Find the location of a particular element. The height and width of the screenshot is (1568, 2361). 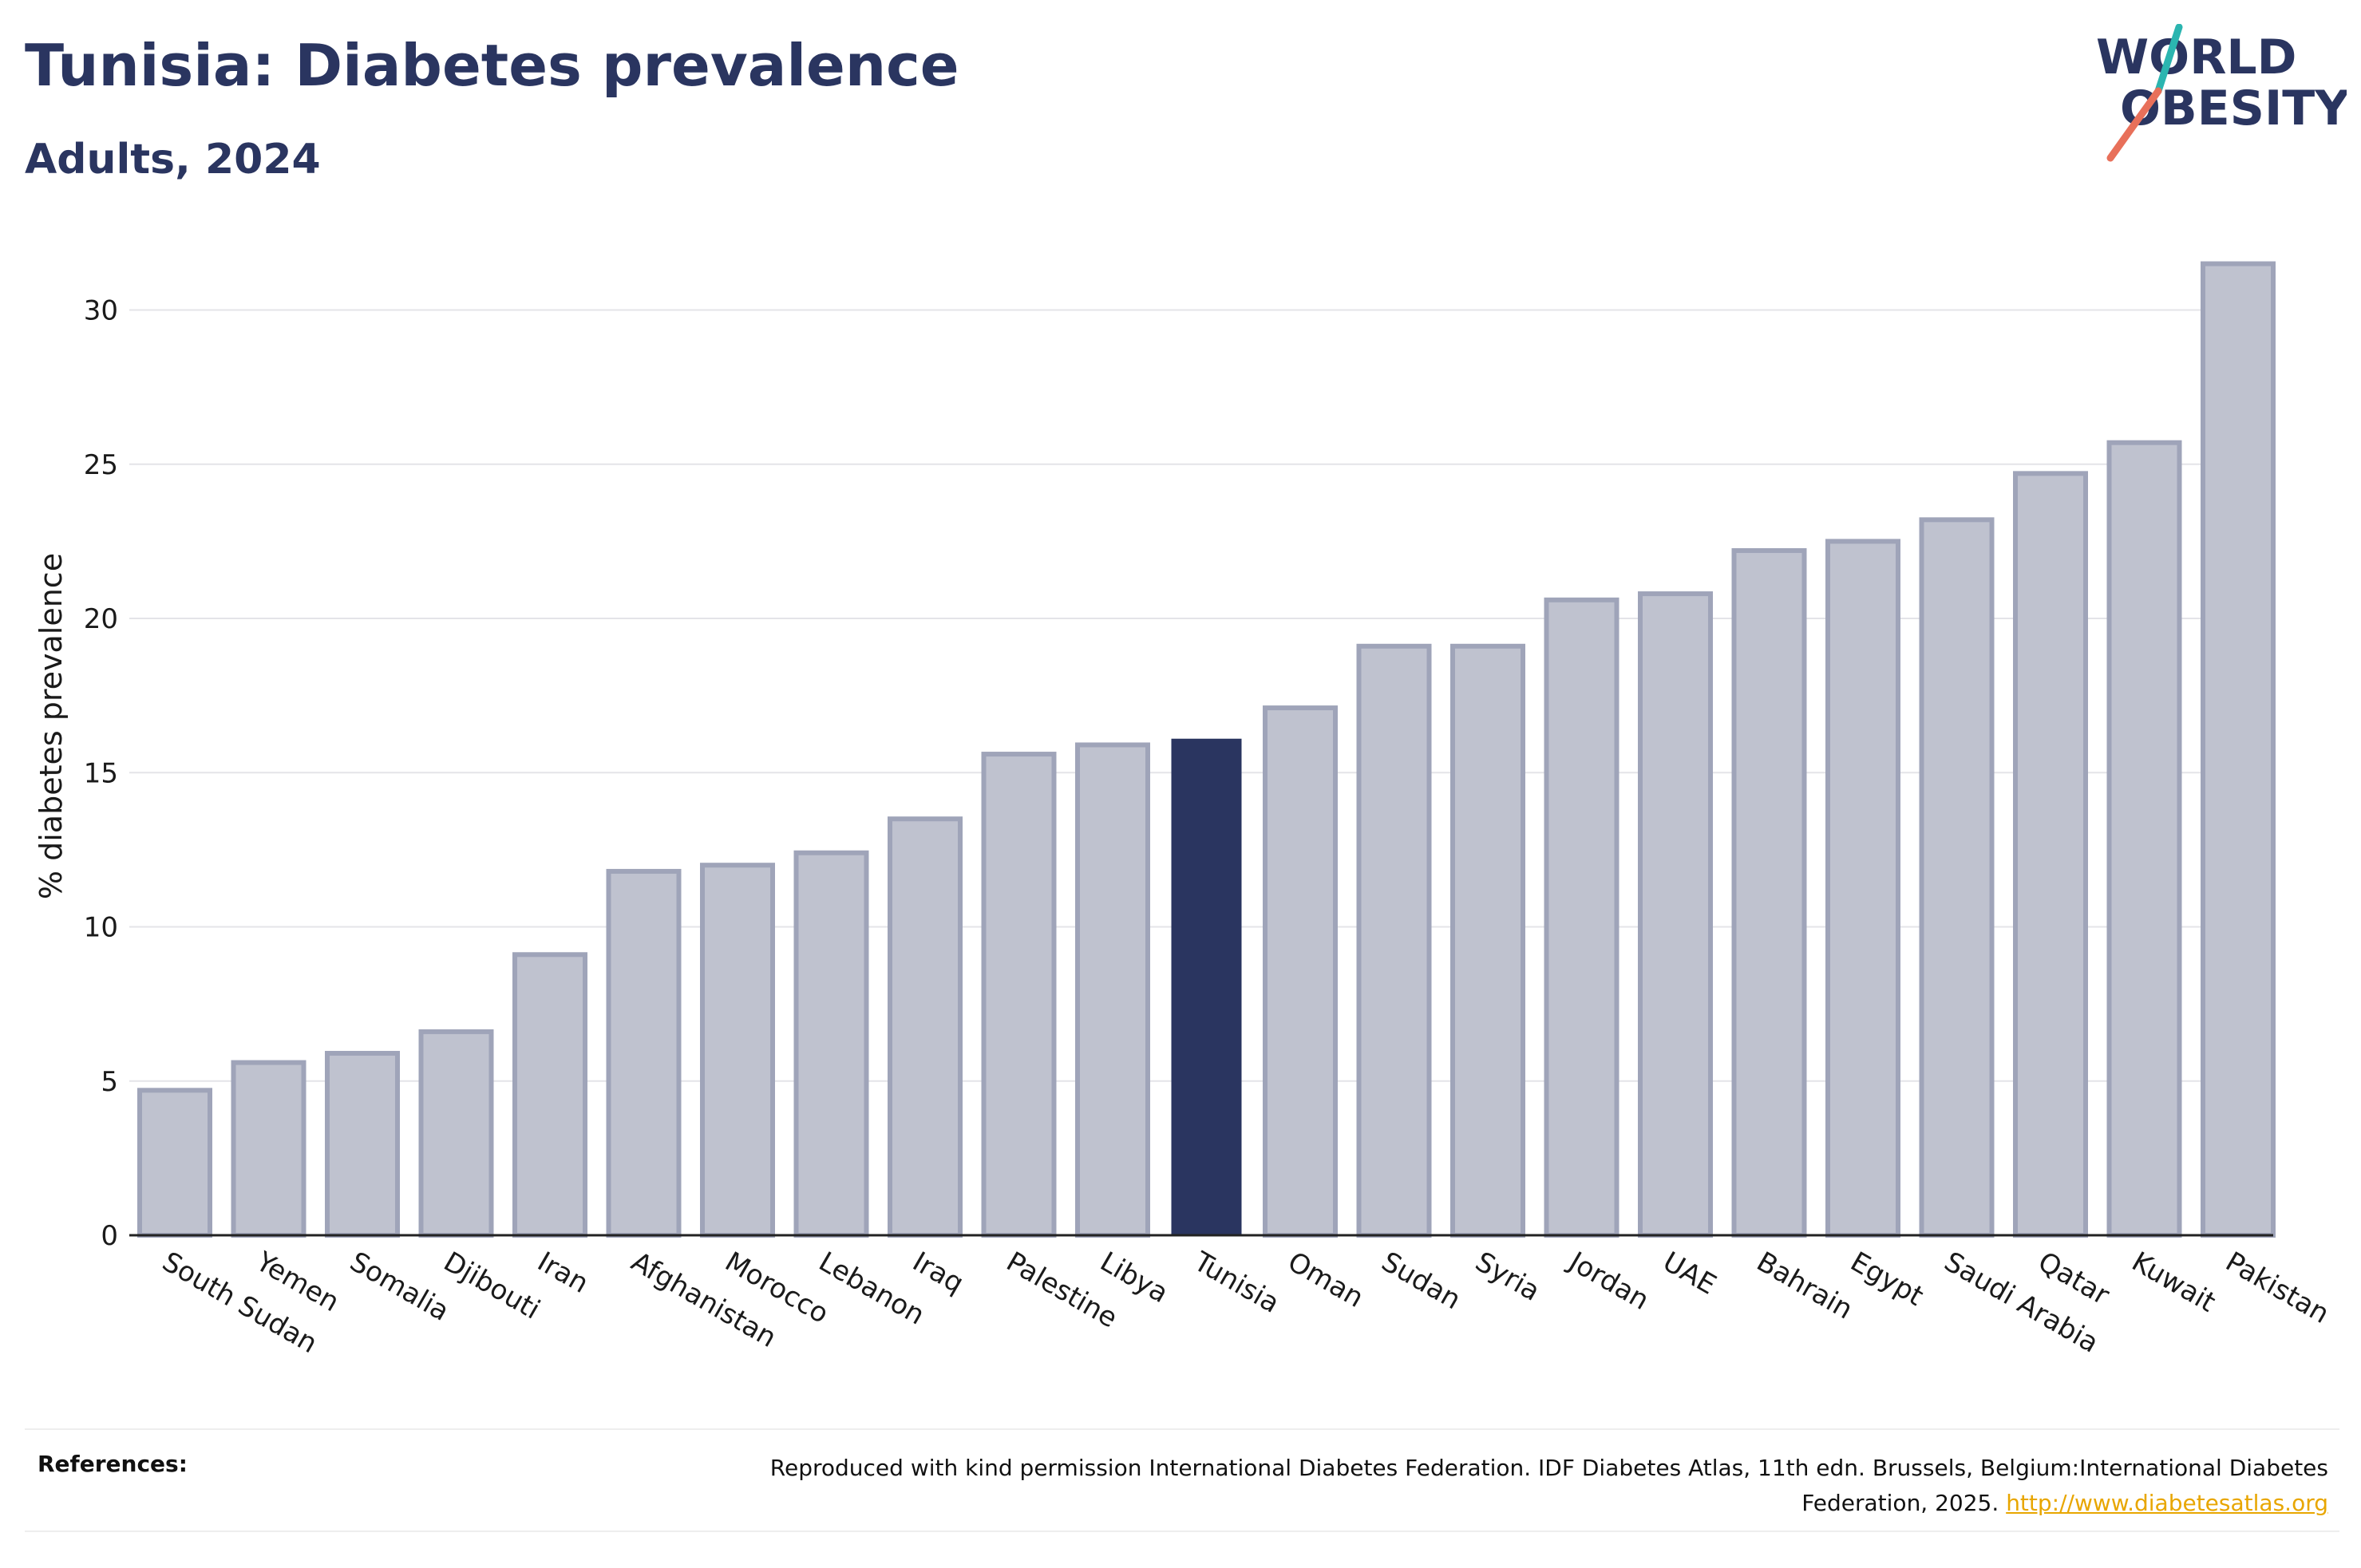

x-tick-label: Lebanon is located at coordinates (871, 1288).